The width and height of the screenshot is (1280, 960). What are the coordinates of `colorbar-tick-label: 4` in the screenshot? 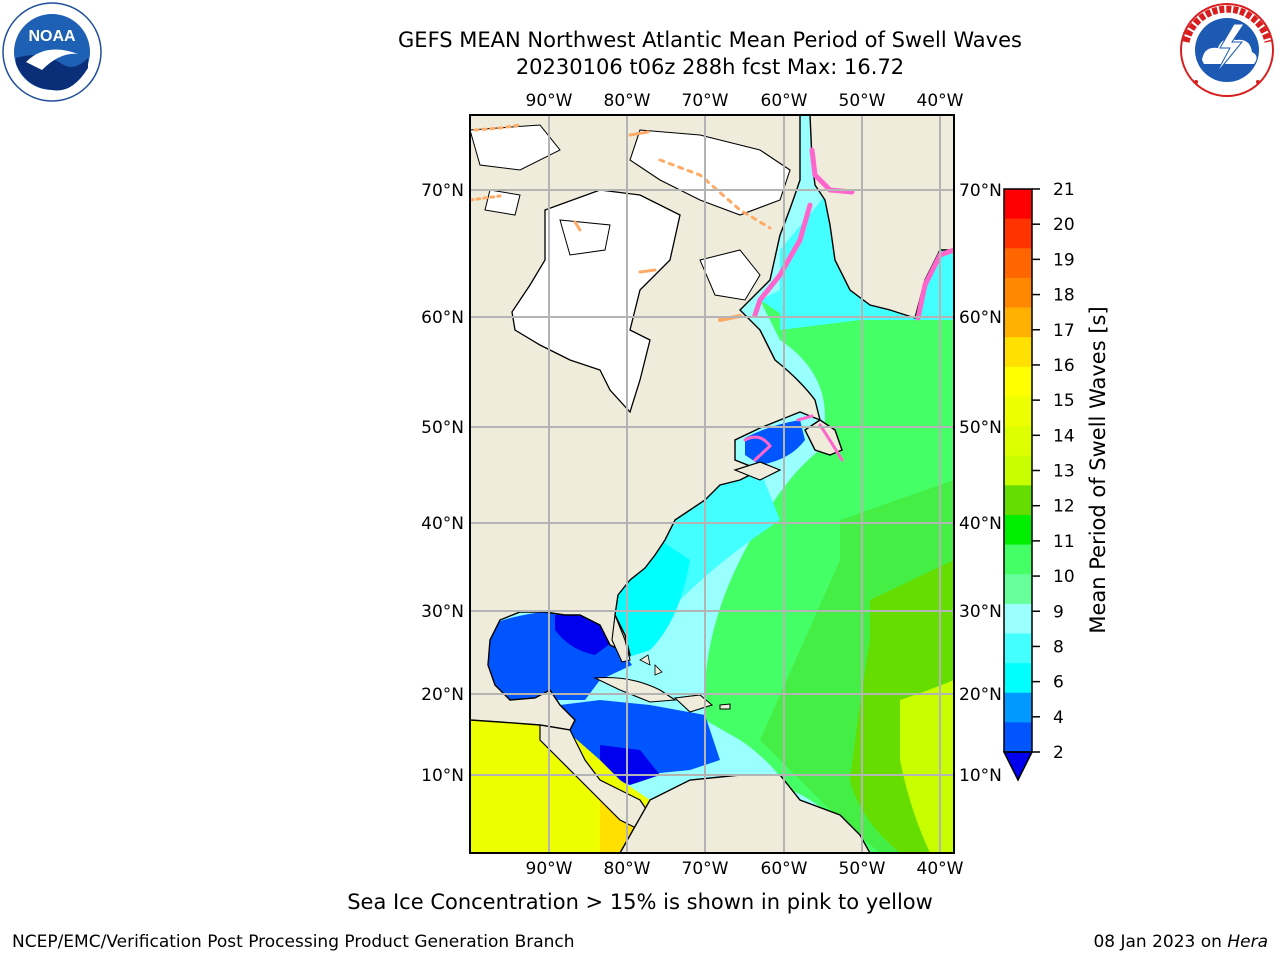 It's located at (1058, 718).